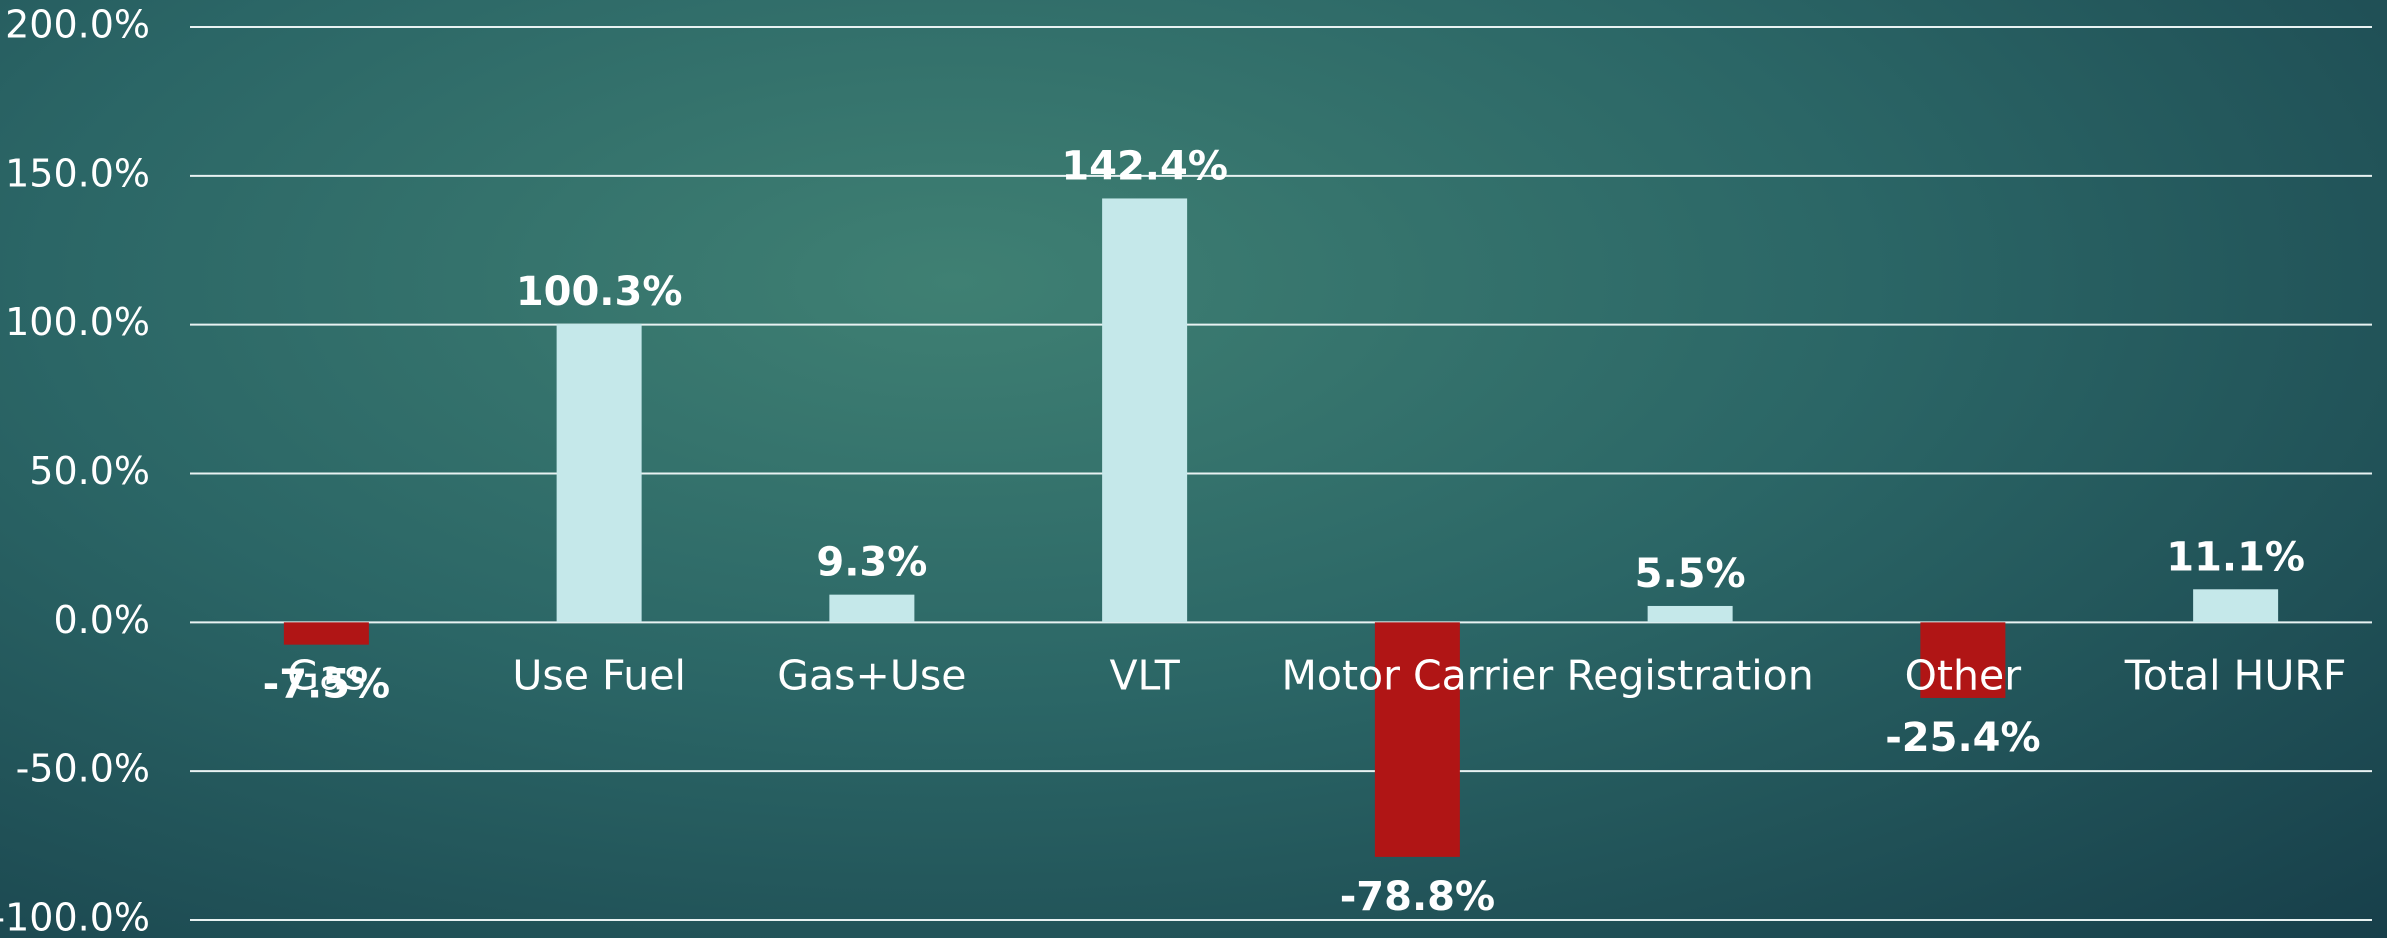 The height and width of the screenshot is (938, 2387). Describe the element at coordinates (599, 292) in the screenshot. I see `value-label: 100.3%` at that location.